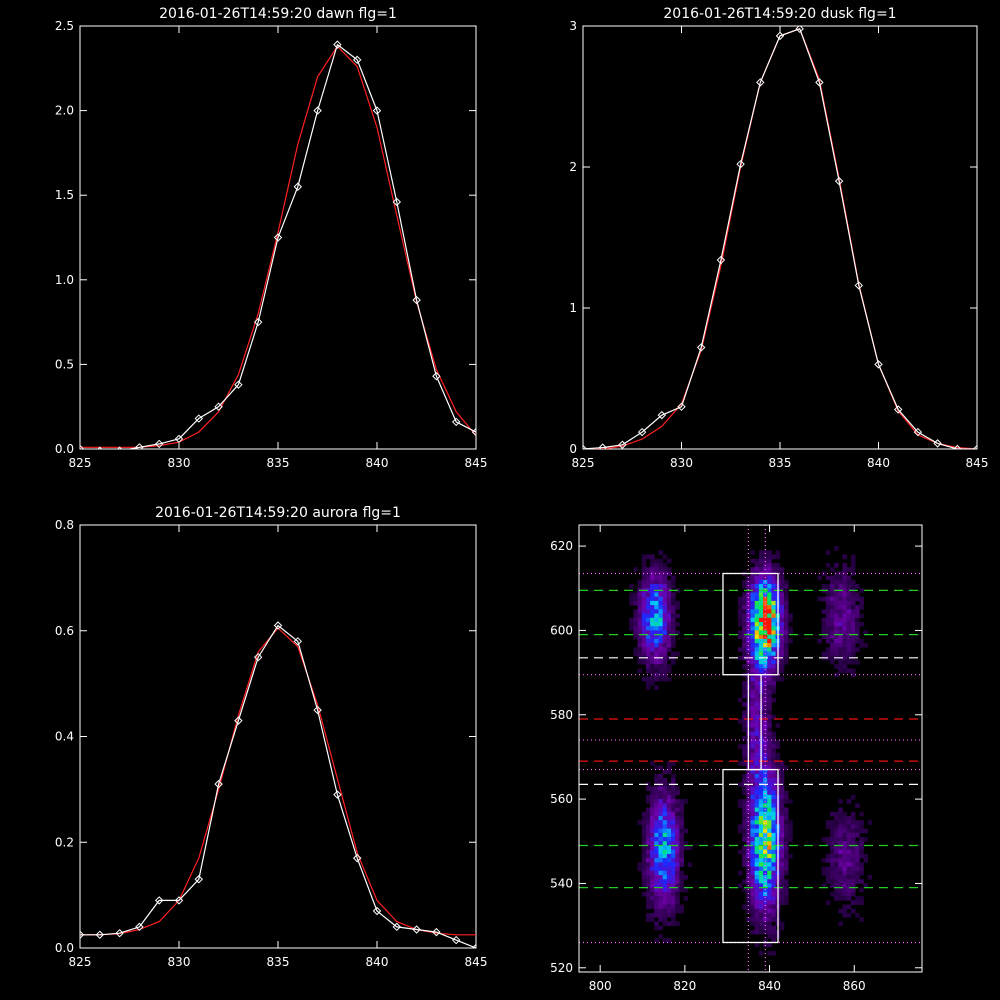 This screenshot has height=1000, width=1000. I want to click on y-tick-label: 0.5, so click(64, 364).